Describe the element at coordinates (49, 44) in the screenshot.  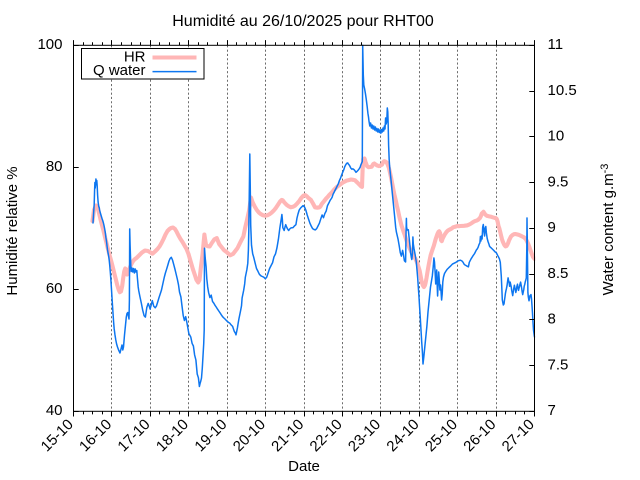
I see `svg-text: 100` at that location.